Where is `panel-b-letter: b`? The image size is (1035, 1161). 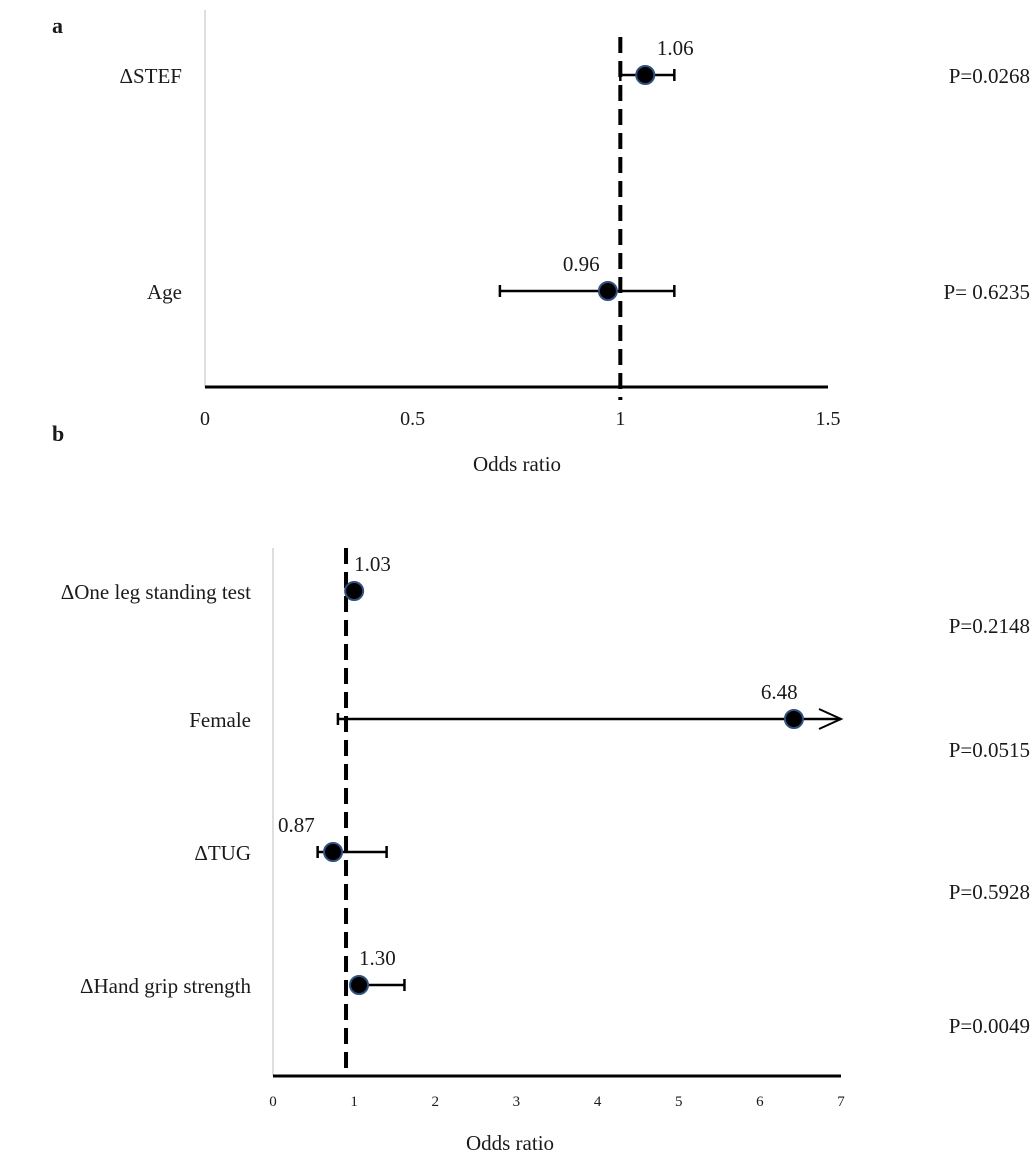
panel-b-letter: b is located at coordinates (58, 433).